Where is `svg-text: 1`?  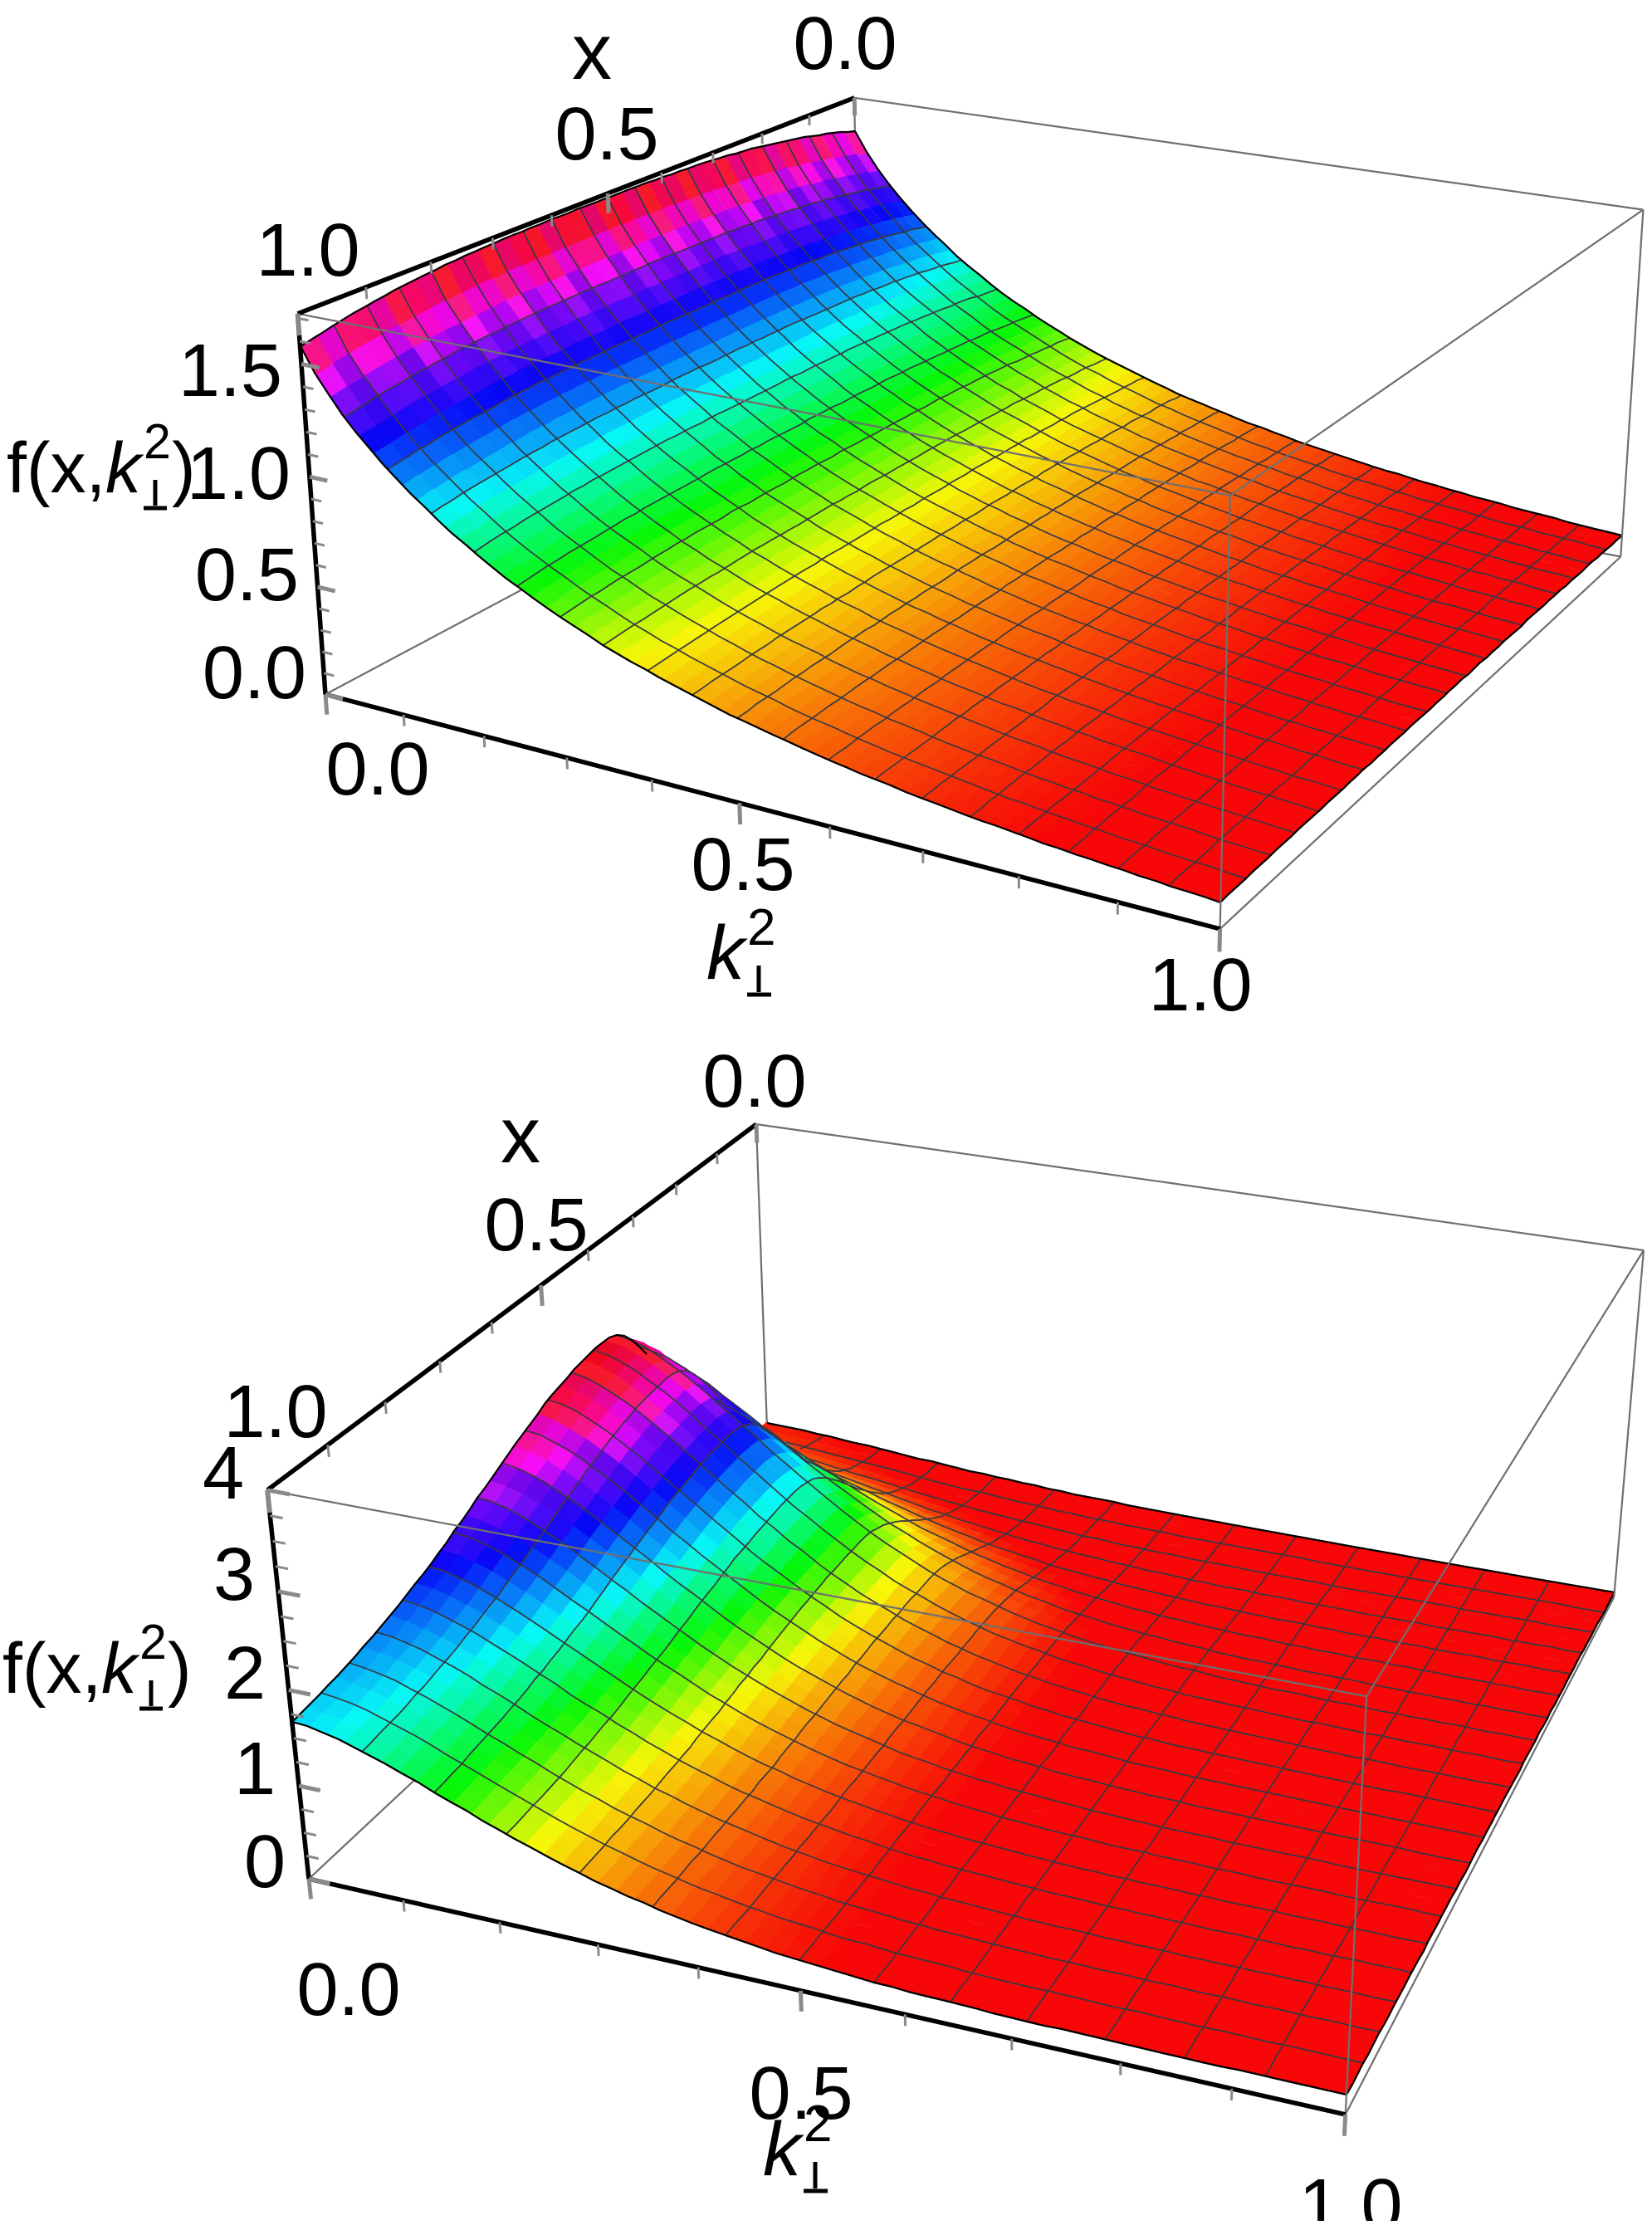 svg-text: 1 is located at coordinates (255, 1769).